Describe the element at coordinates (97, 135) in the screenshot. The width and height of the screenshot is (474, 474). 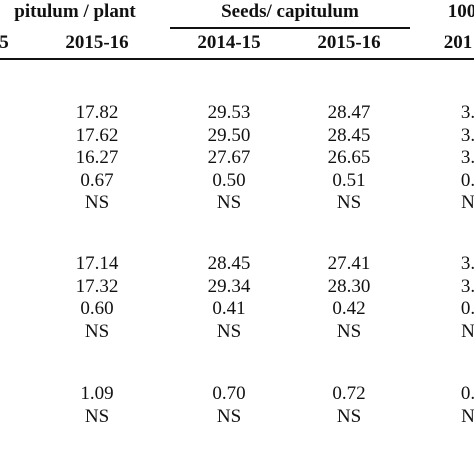
I see `table-cell: 17.62` at that location.